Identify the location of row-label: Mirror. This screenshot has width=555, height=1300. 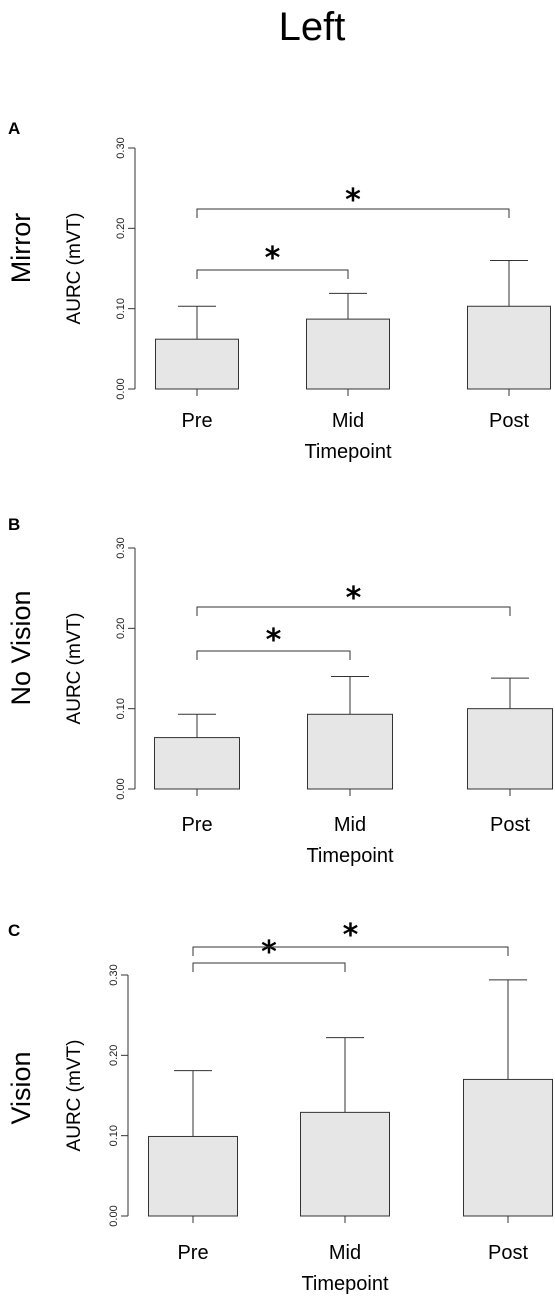
(21, 248).